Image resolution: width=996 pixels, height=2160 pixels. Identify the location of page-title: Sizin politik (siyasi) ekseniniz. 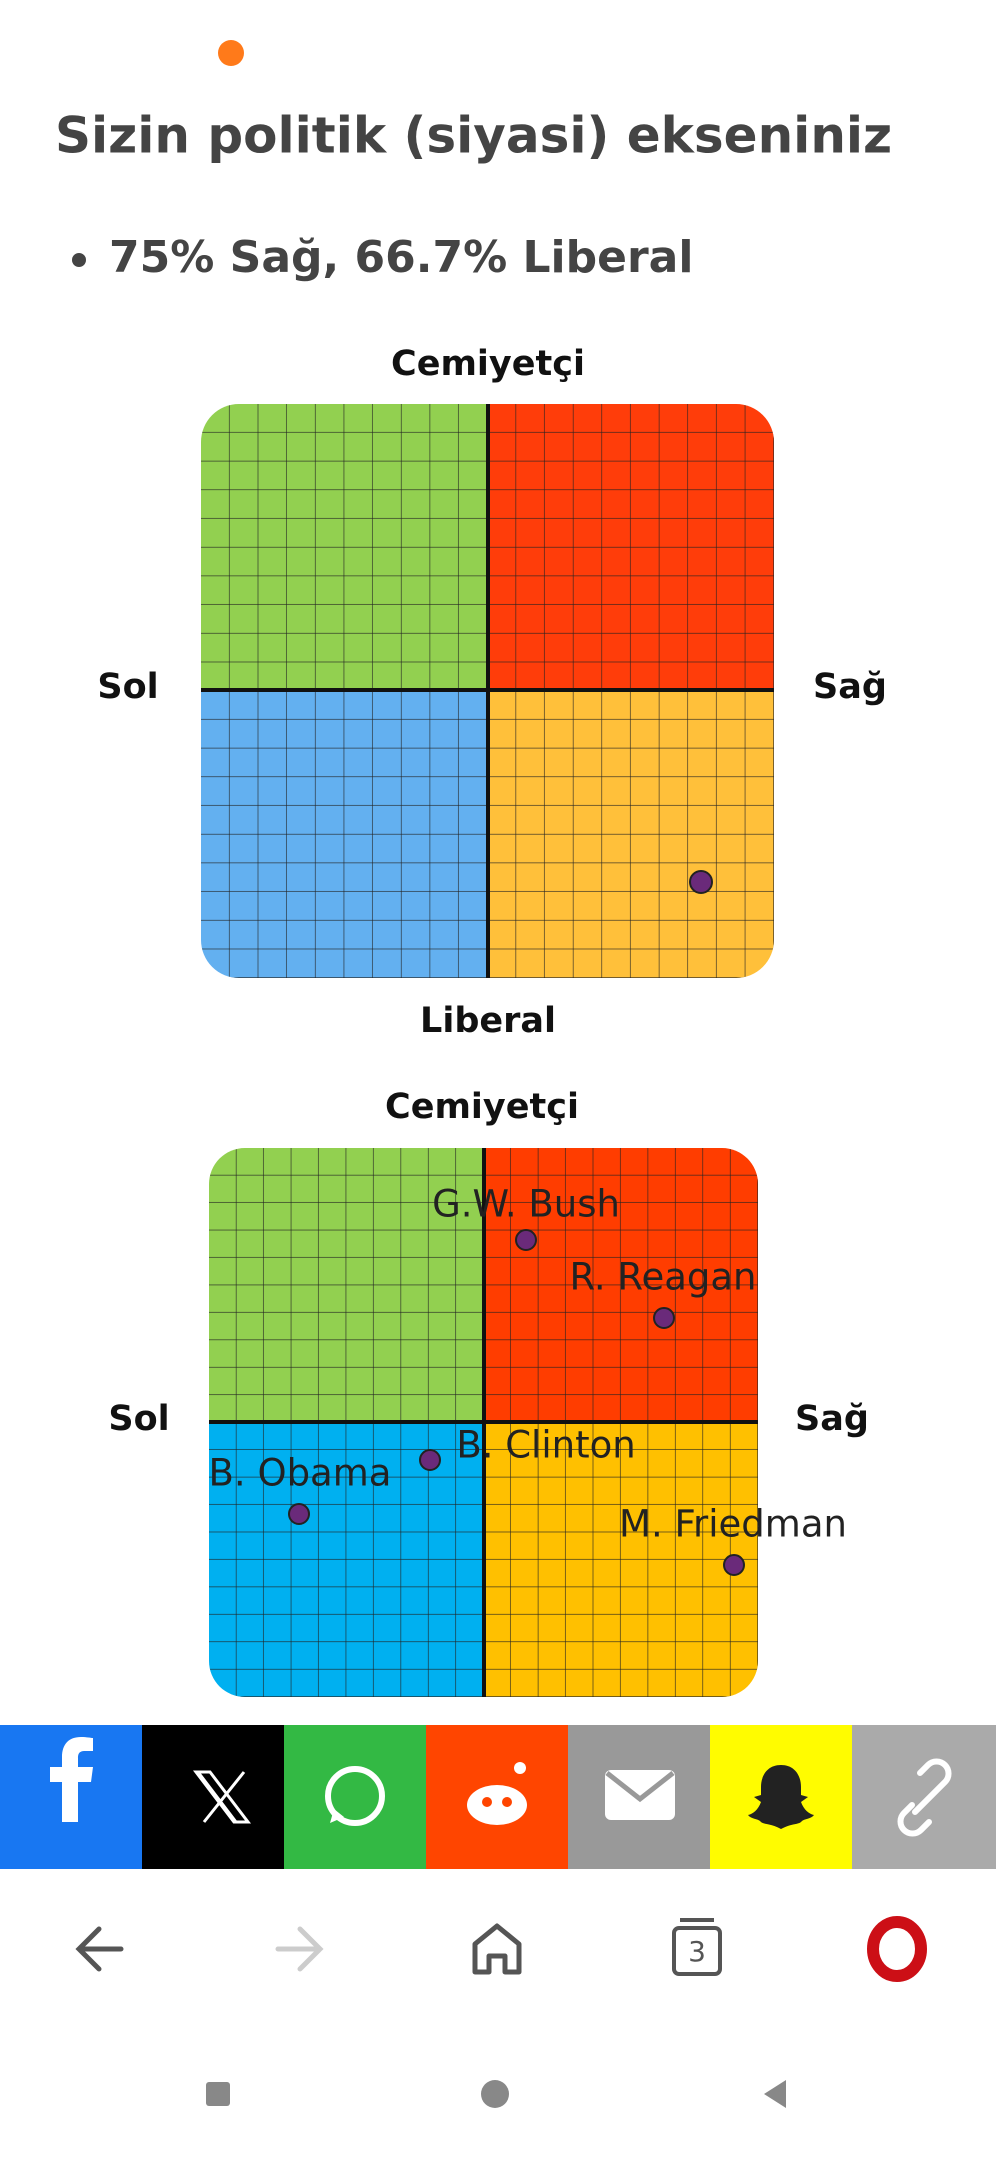
(473, 136).